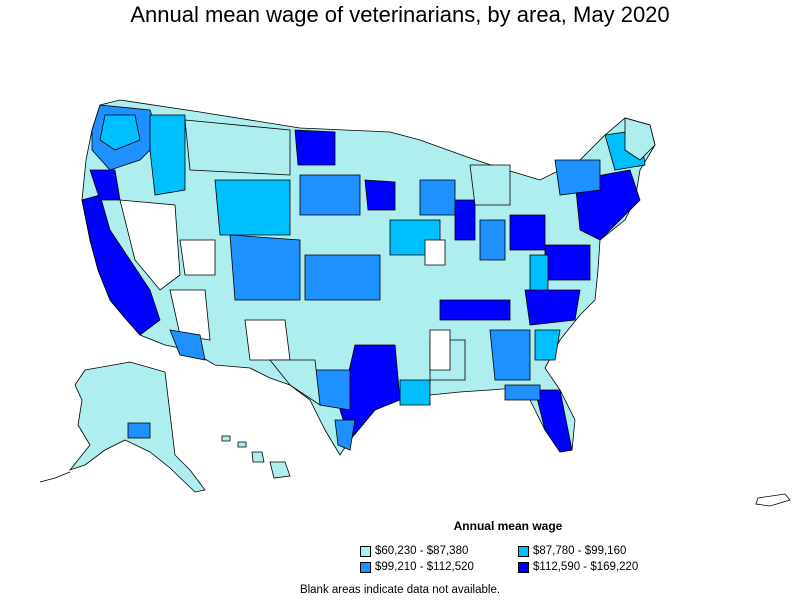 Image resolution: width=800 pixels, height=600 pixels. What do you see at coordinates (577, 177) in the screenshot?
I see `region-new-york-upstate` at bounding box center [577, 177].